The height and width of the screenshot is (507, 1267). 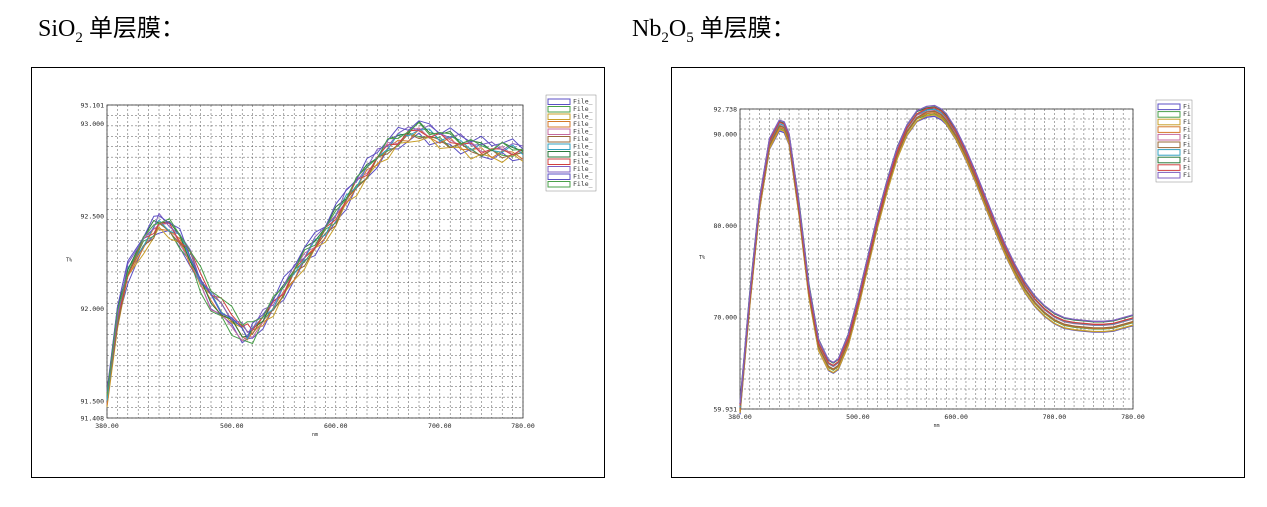 I want to click on y-tick-label: 80.000, so click(x=726, y=226).